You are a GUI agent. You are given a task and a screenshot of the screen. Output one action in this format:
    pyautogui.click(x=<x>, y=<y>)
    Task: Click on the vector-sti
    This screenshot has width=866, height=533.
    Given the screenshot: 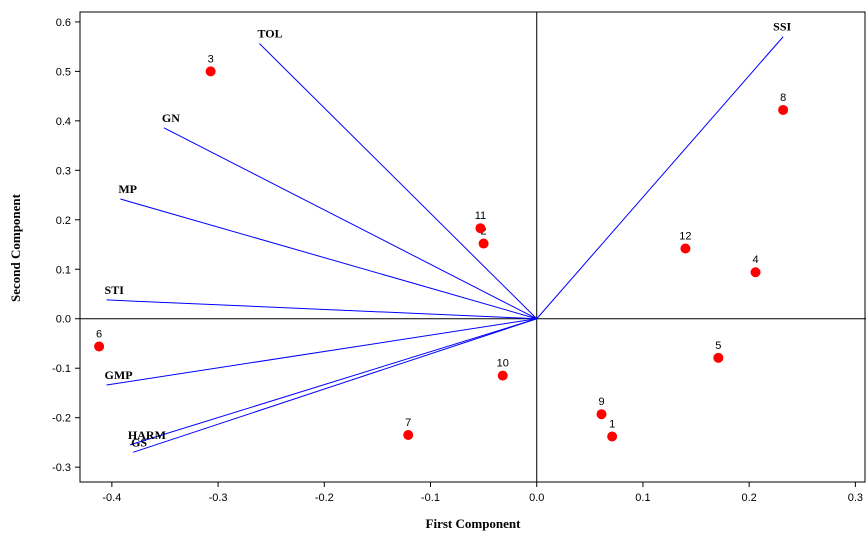 What is the action you would take?
    pyautogui.click(x=321, y=309)
    